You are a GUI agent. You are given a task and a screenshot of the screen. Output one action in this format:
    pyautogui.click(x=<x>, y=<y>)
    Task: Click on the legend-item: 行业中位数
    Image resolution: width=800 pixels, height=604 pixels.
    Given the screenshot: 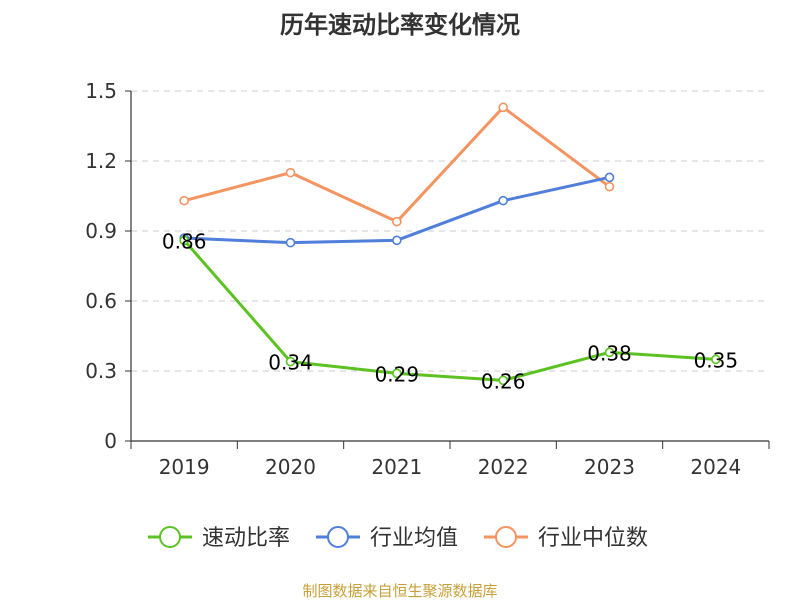 What is the action you would take?
    pyautogui.click(x=566, y=538)
    